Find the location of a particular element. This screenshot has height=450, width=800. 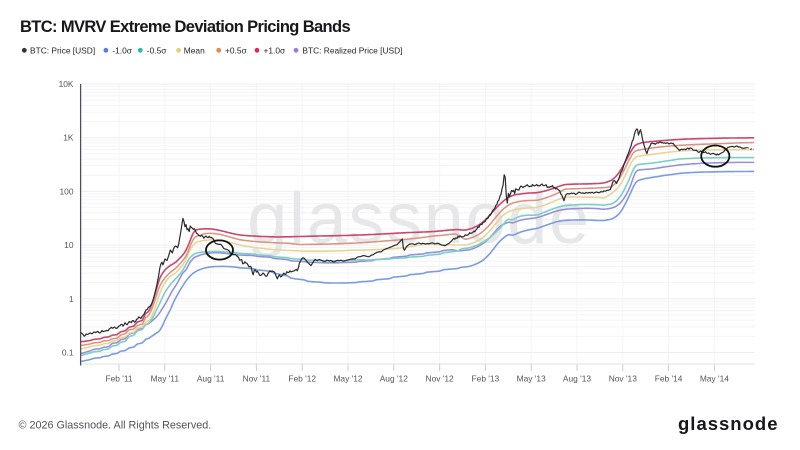

svg-text: Aug '13 is located at coordinates (577, 379).